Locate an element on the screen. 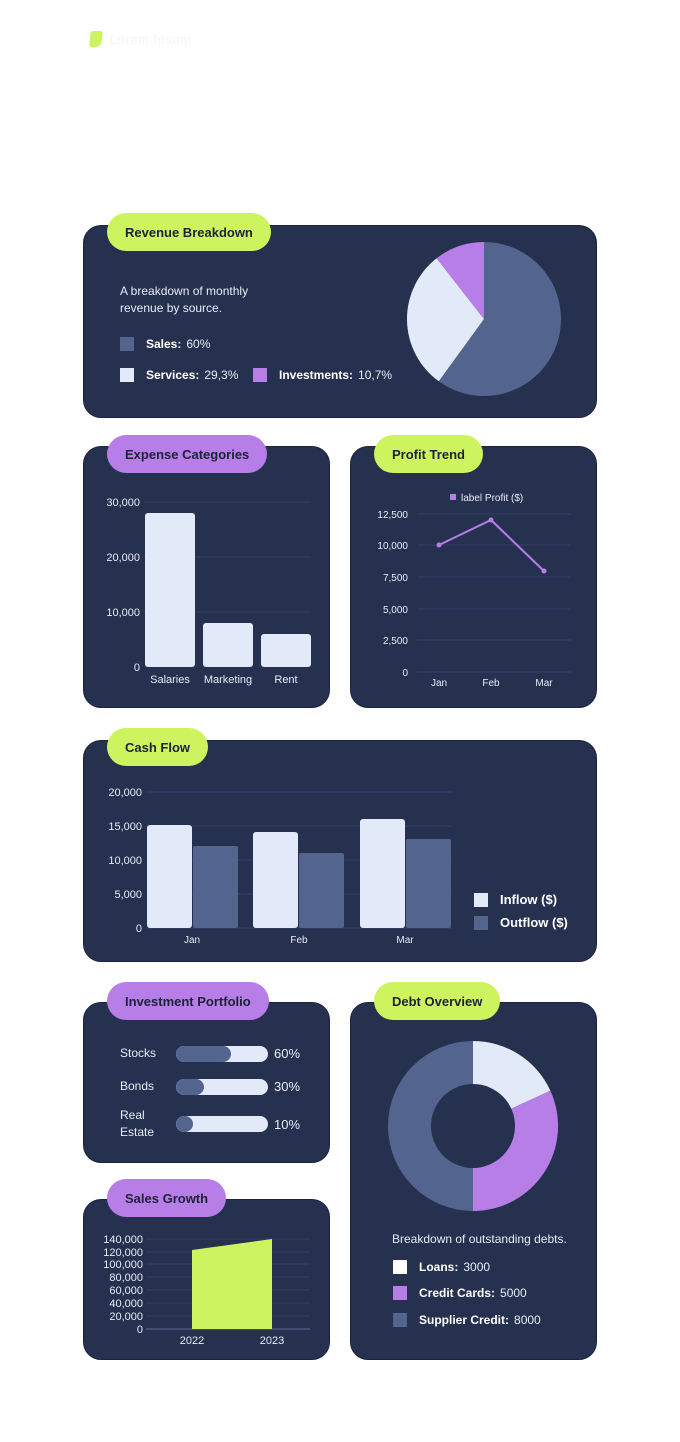 This screenshot has width=680, height=1442. investment-portfolio-title: Investment Portfolio is located at coordinates (188, 1001).